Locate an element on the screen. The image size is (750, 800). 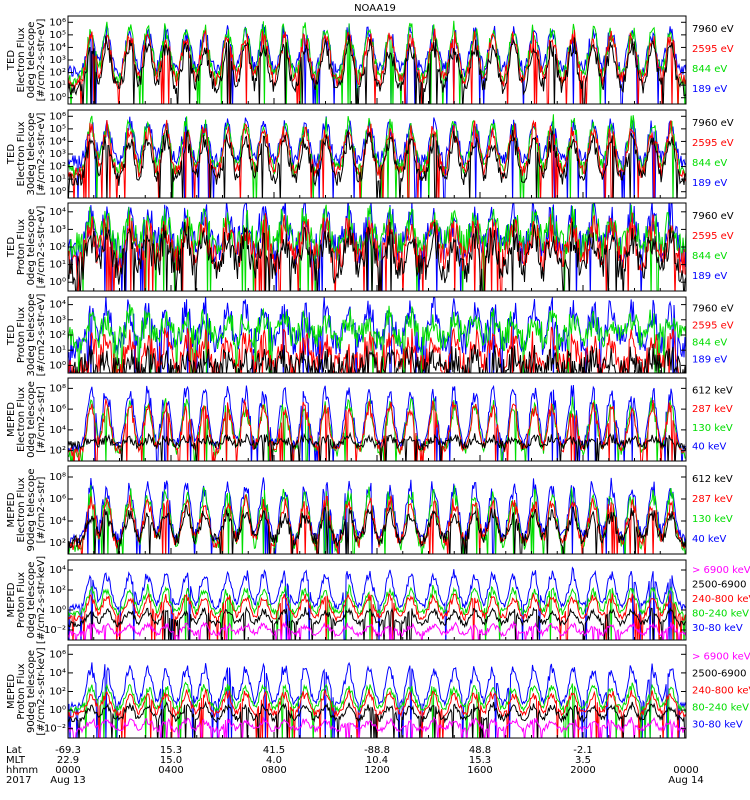
y-tick-label: 10⁸ is located at coordinates (57, 388).